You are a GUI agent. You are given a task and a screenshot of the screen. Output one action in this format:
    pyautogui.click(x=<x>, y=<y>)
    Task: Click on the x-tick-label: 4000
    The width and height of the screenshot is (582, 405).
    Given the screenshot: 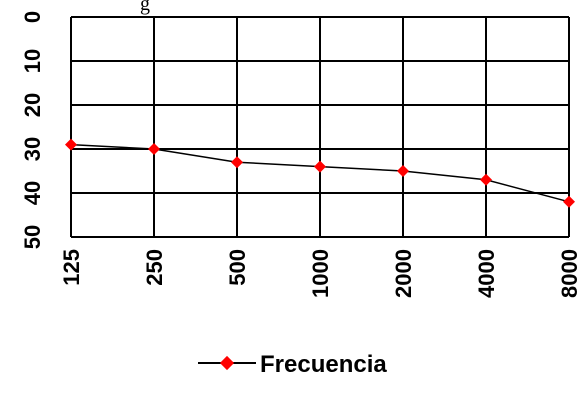 What is the action you would take?
    pyautogui.click(x=486, y=273)
    